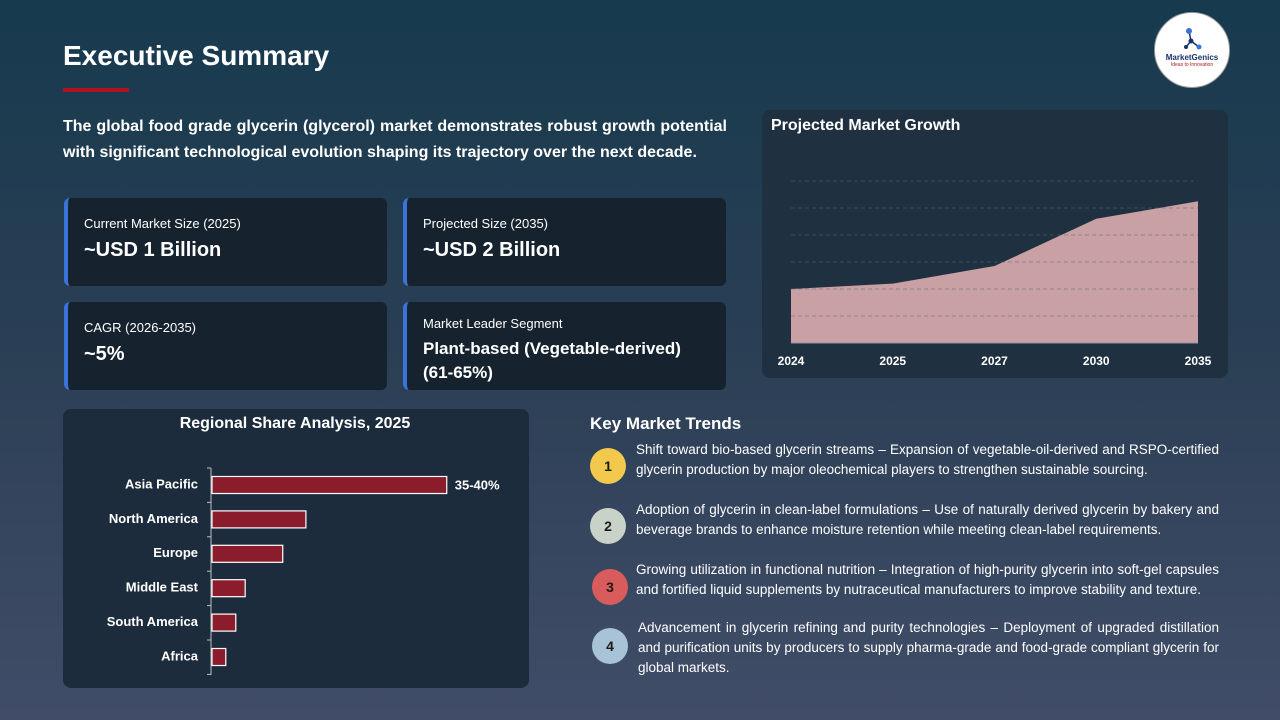 Image resolution: width=1280 pixels, height=720 pixels. Describe the element at coordinates (552, 360) in the screenshot. I see `stat-value: Plant-based (Vegetable-derived) (61-65%)` at that location.